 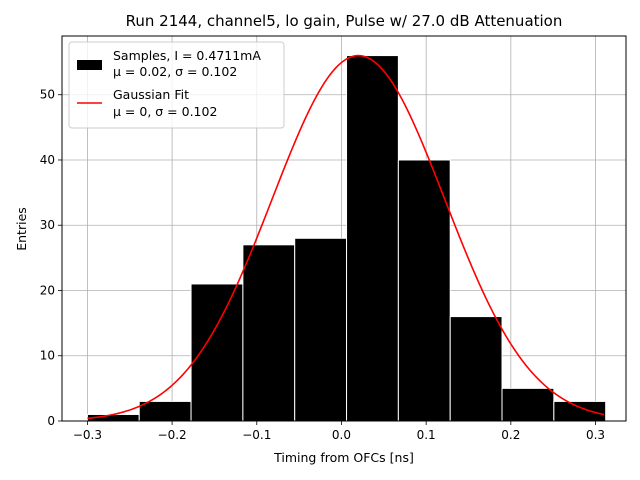 I want to click on y-tick-label-5: 50, so click(x=47, y=95).